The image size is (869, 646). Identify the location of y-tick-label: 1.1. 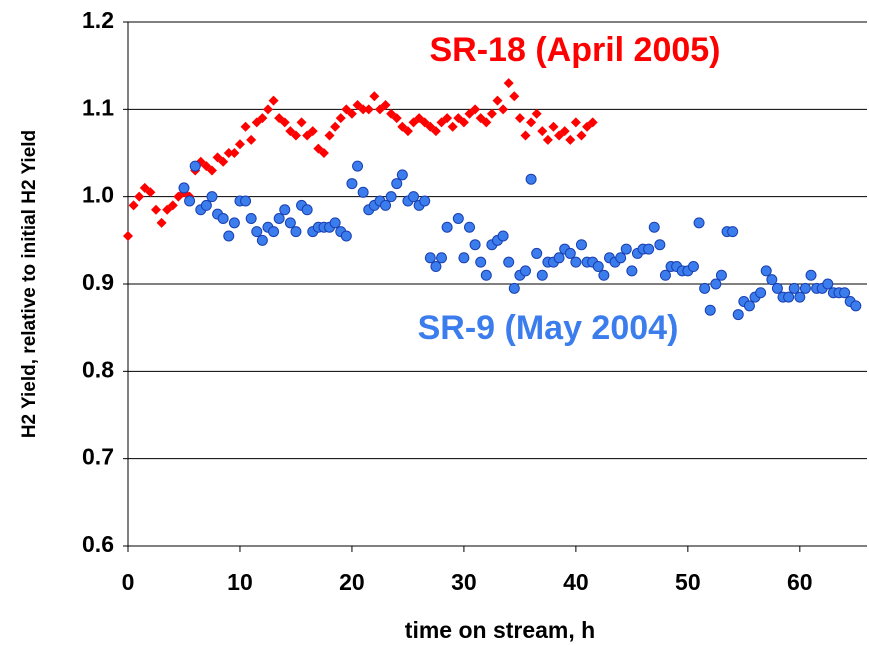
(98, 107).